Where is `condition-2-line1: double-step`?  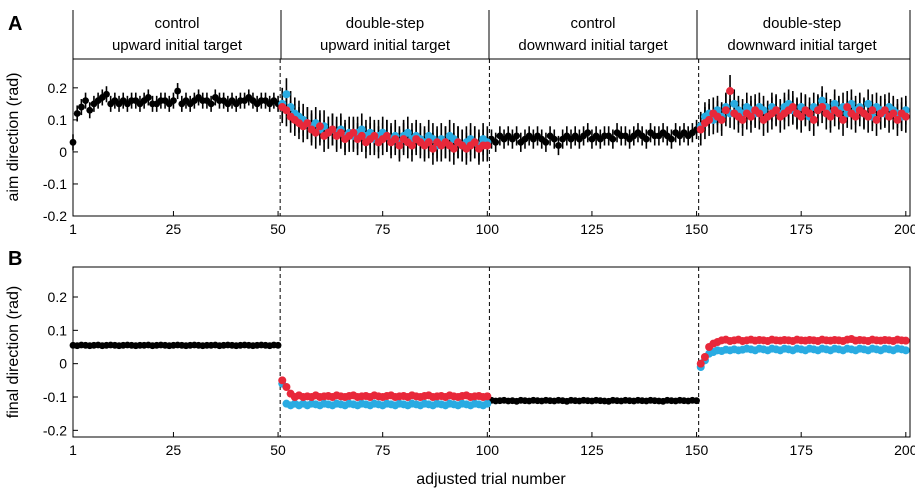
condition-2-line1: double-step is located at coordinates (385, 23).